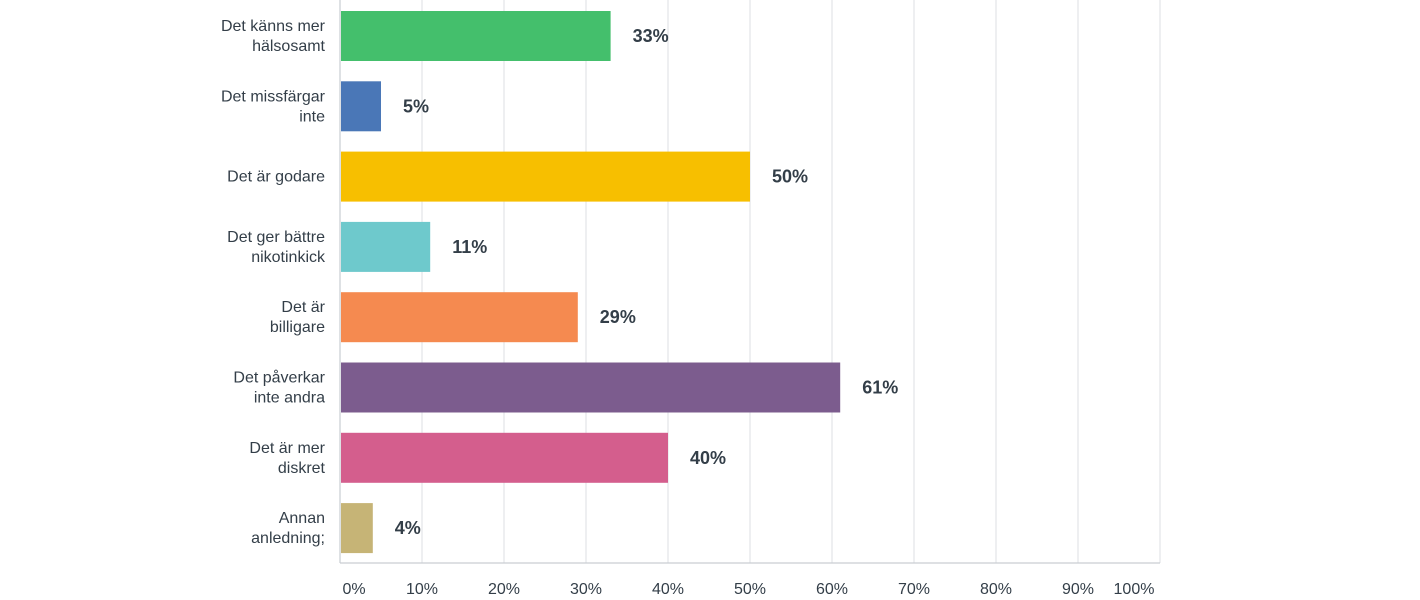 The height and width of the screenshot is (600, 1420). What do you see at coordinates (996, 589) in the screenshot?
I see `x-tick-label: 80%` at bounding box center [996, 589].